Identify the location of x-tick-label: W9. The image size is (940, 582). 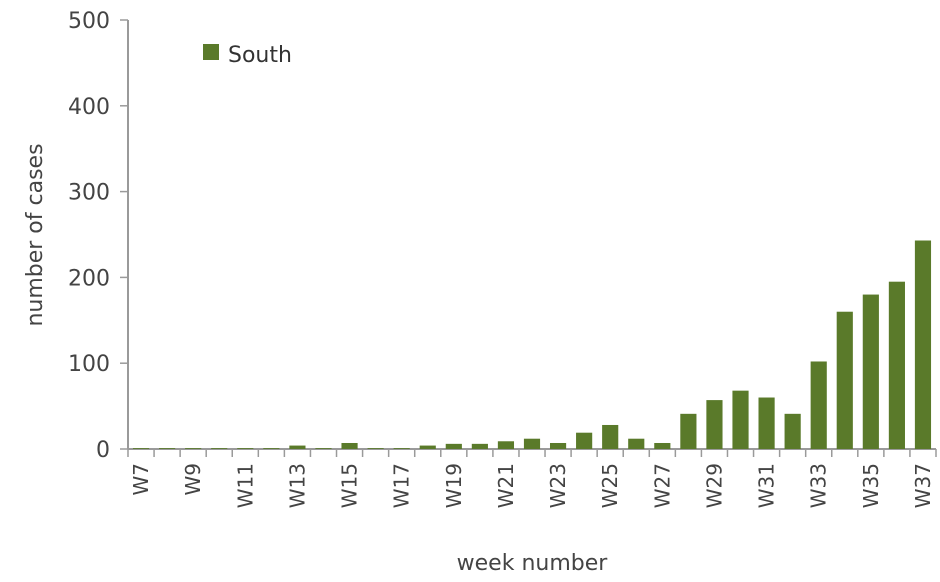
(193, 479).